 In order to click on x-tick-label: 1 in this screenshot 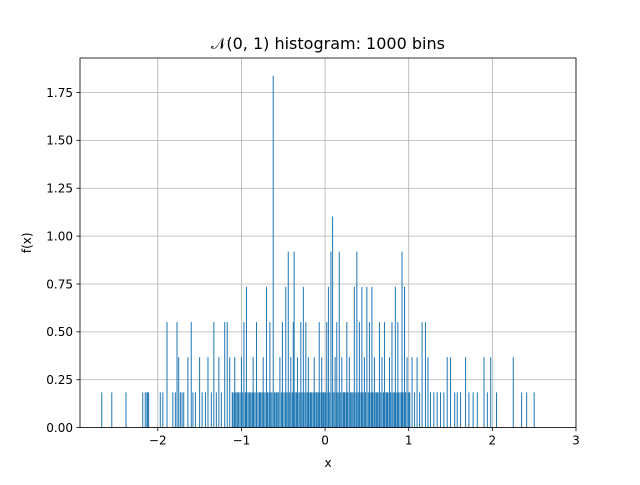, I will do `click(409, 441)`.